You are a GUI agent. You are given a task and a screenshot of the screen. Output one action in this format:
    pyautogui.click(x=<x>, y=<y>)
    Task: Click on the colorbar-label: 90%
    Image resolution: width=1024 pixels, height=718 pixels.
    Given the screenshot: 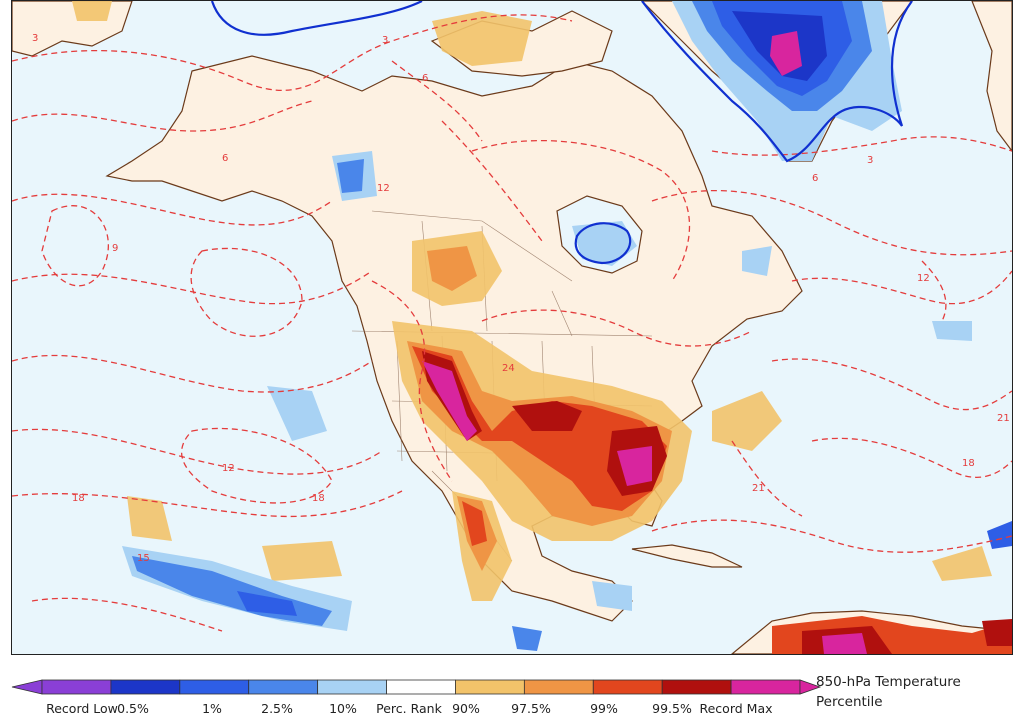 What is the action you would take?
    pyautogui.click(x=466, y=708)
    